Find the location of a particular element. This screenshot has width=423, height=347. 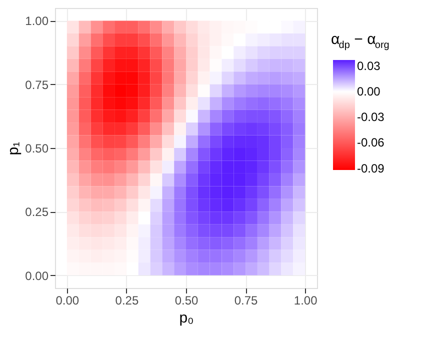

y-tick-label: 0.00 is located at coordinates (37, 275).